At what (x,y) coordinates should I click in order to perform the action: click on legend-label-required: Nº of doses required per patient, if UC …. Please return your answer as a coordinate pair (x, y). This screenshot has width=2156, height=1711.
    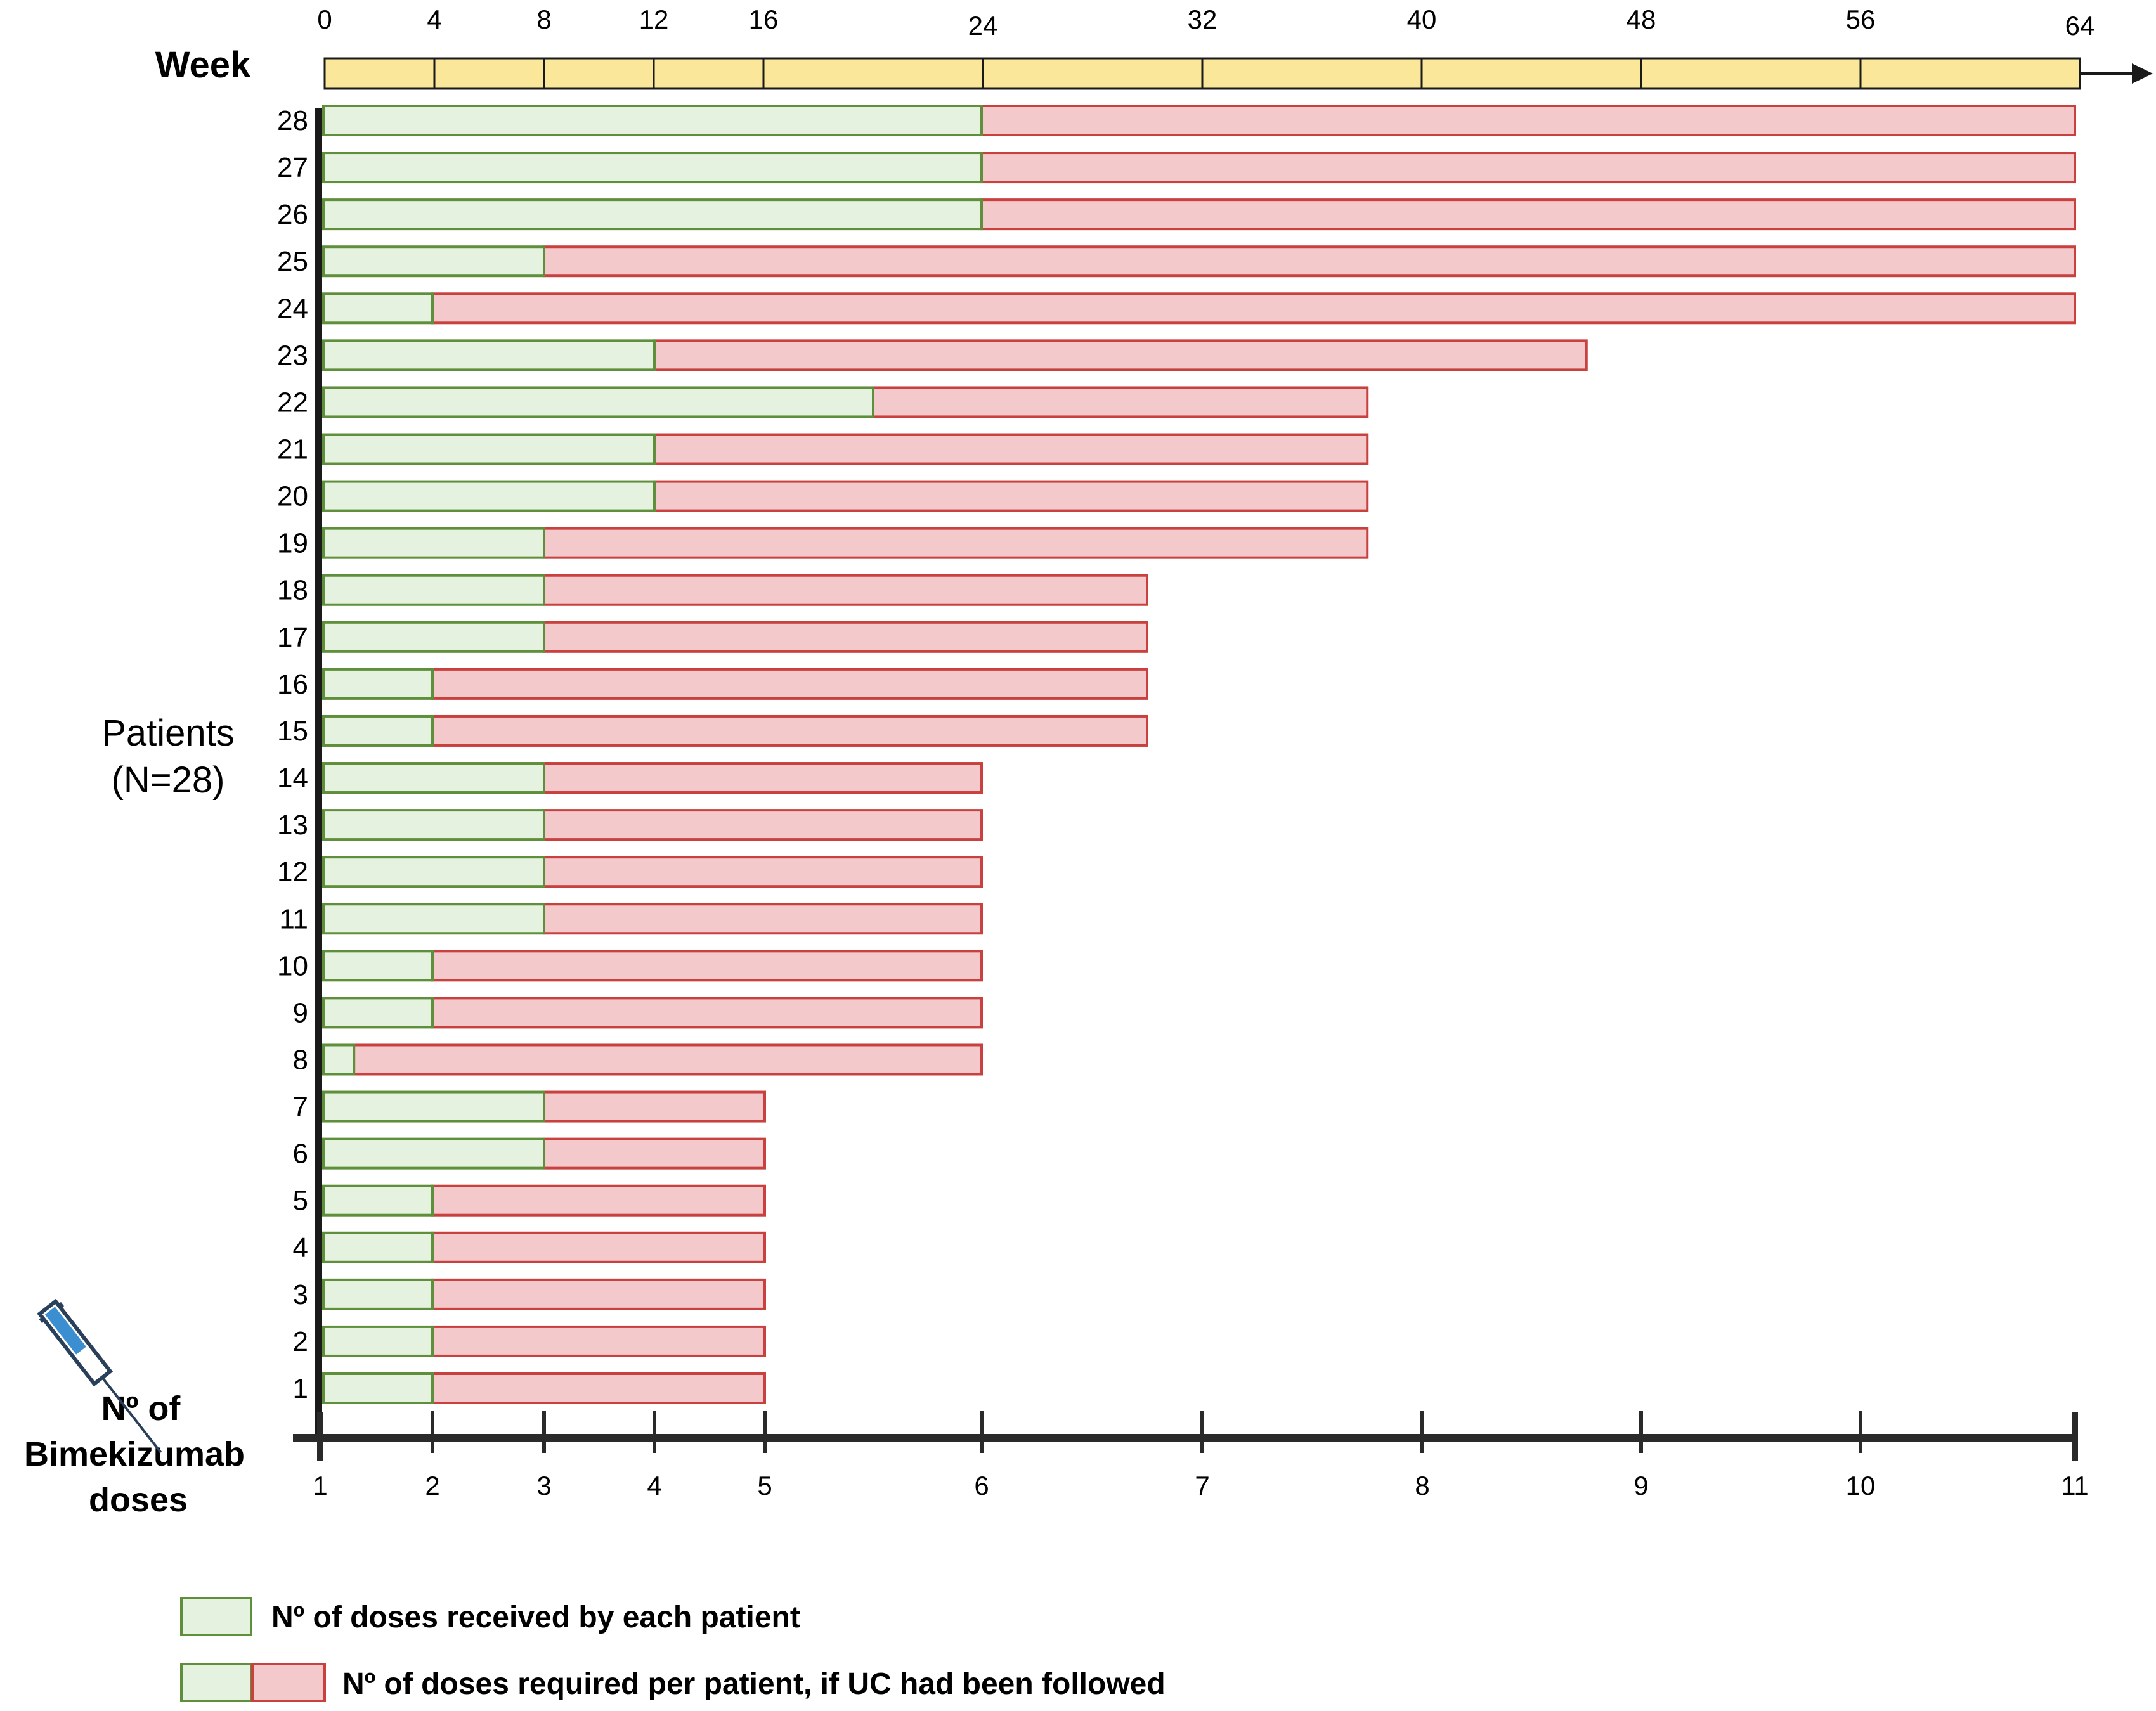
    Looking at the image, I should click on (754, 1684).